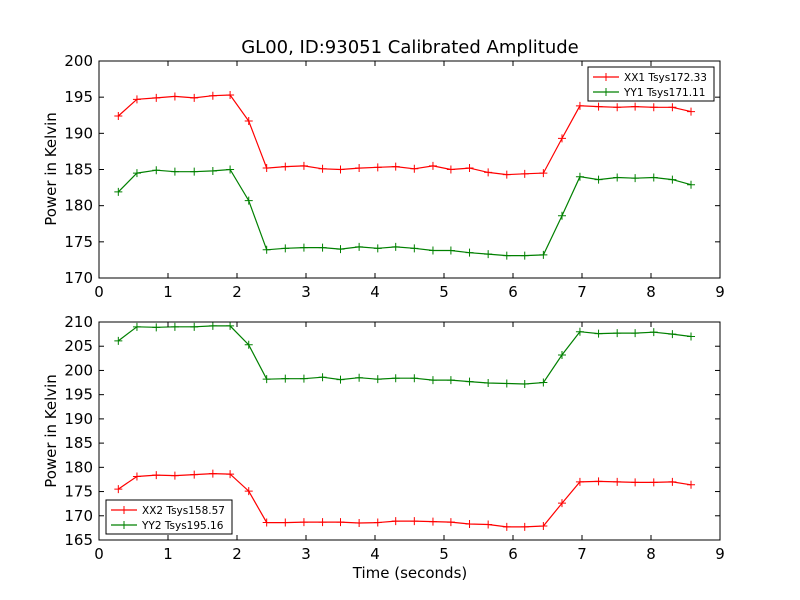  I want to click on top-x-tick-label: 9, so click(720, 292).